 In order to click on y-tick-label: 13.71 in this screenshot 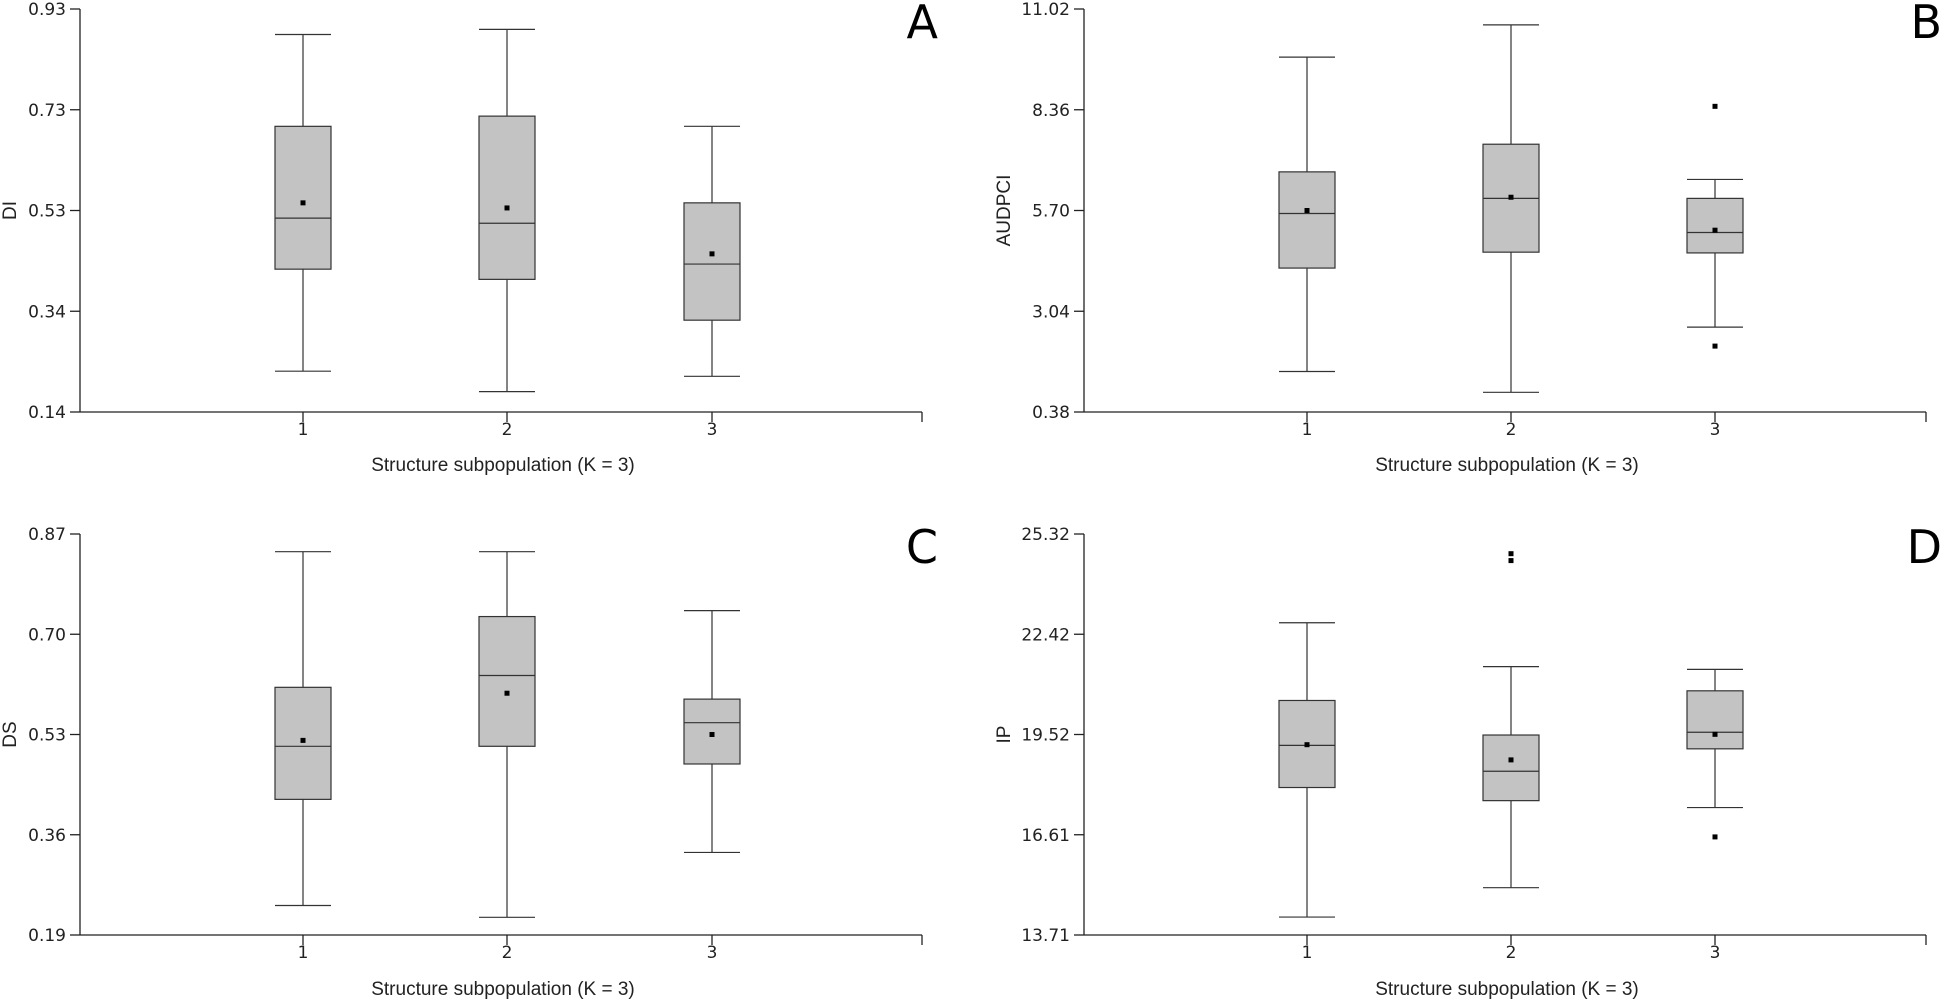, I will do `click(1045, 936)`.